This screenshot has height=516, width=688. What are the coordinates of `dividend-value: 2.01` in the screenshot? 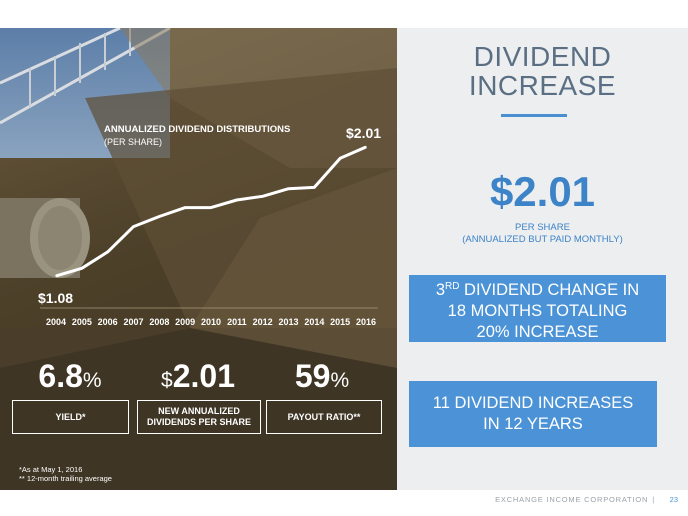 It's located at (203, 376).